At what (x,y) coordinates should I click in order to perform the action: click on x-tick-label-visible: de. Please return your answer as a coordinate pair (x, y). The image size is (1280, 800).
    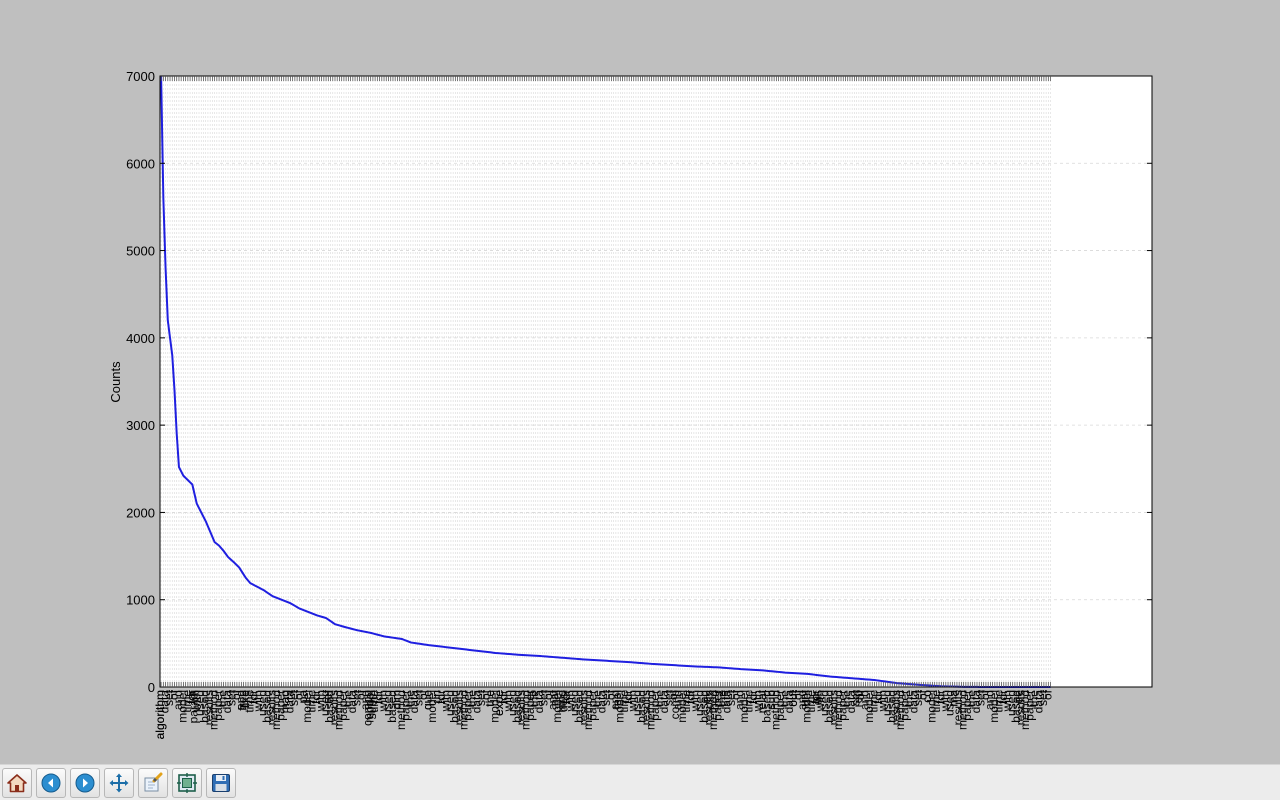
    Looking at the image, I should click on (1018, 697).